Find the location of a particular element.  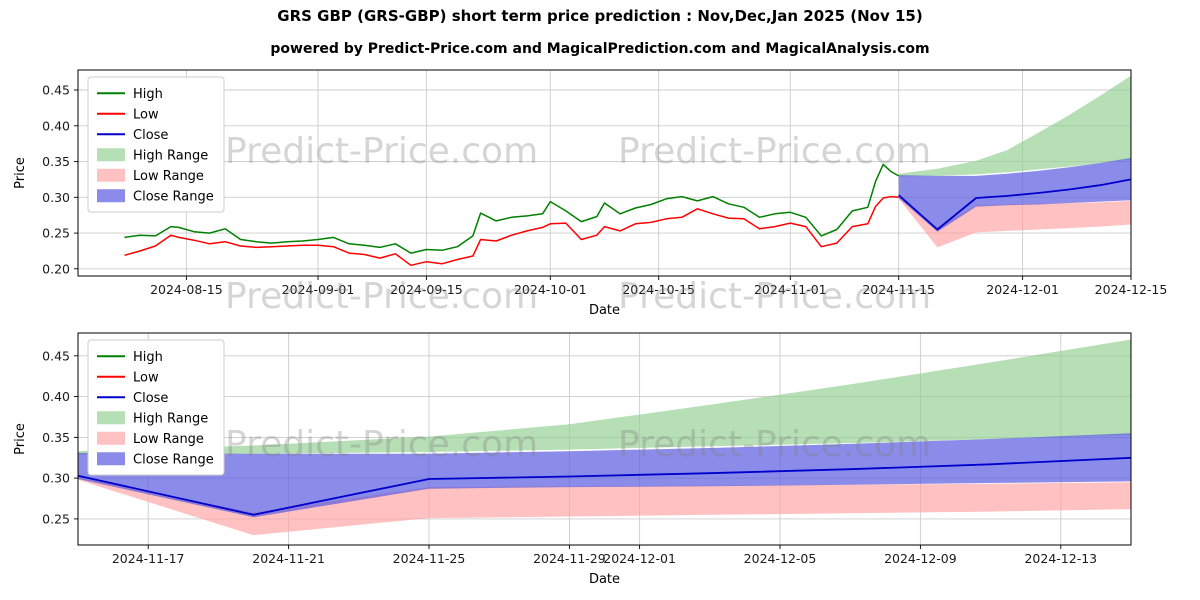

x-tick-label: 2024-11-29 is located at coordinates (569, 558).